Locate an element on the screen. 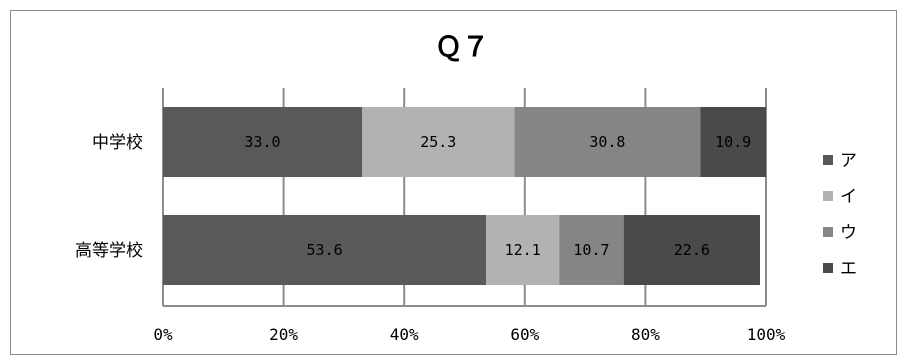 The height and width of the screenshot is (358, 909). chart-x-tick-labels: 0% 20% 40% 60% 80% 100% is located at coordinates (469, 334).